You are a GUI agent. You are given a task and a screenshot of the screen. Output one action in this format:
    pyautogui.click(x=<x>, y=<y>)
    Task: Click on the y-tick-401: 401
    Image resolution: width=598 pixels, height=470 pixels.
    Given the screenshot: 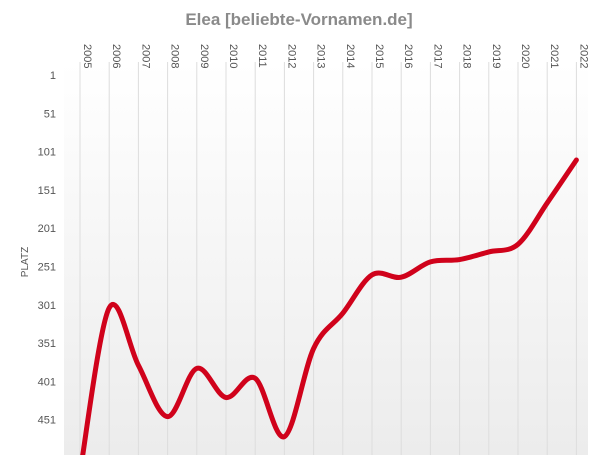 What is the action you would take?
    pyautogui.click(x=47, y=382)
    